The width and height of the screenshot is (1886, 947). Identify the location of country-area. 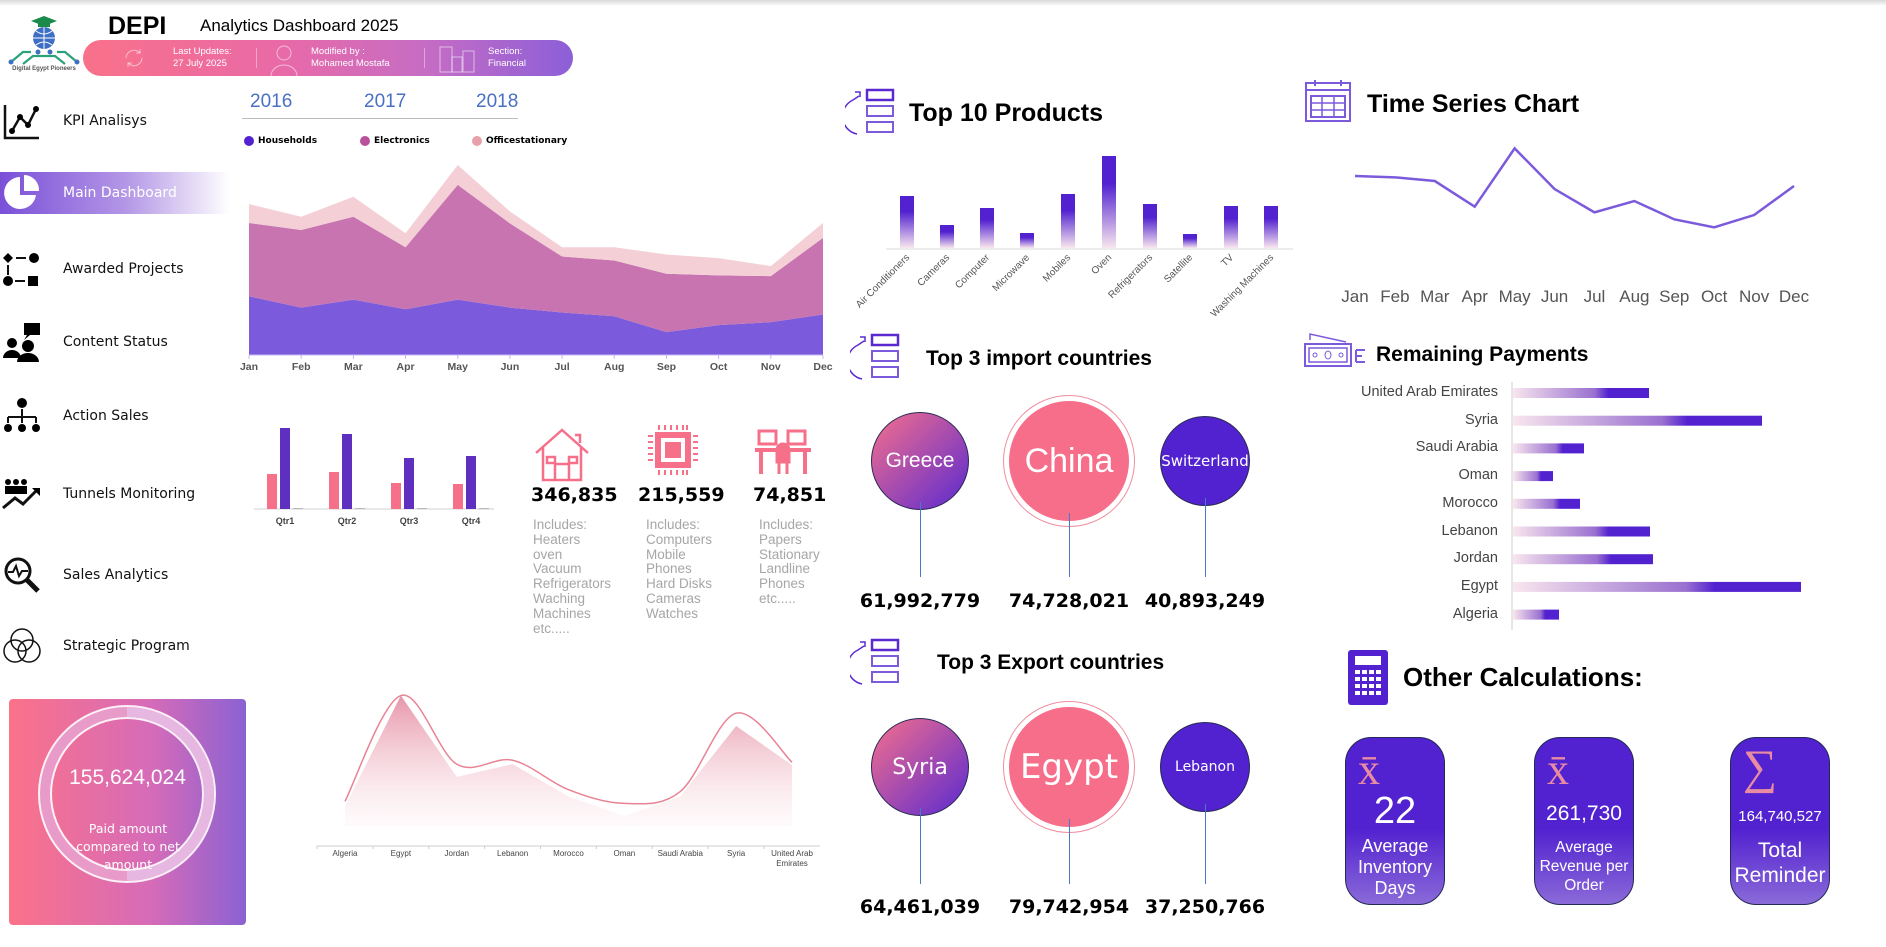
(568, 760).